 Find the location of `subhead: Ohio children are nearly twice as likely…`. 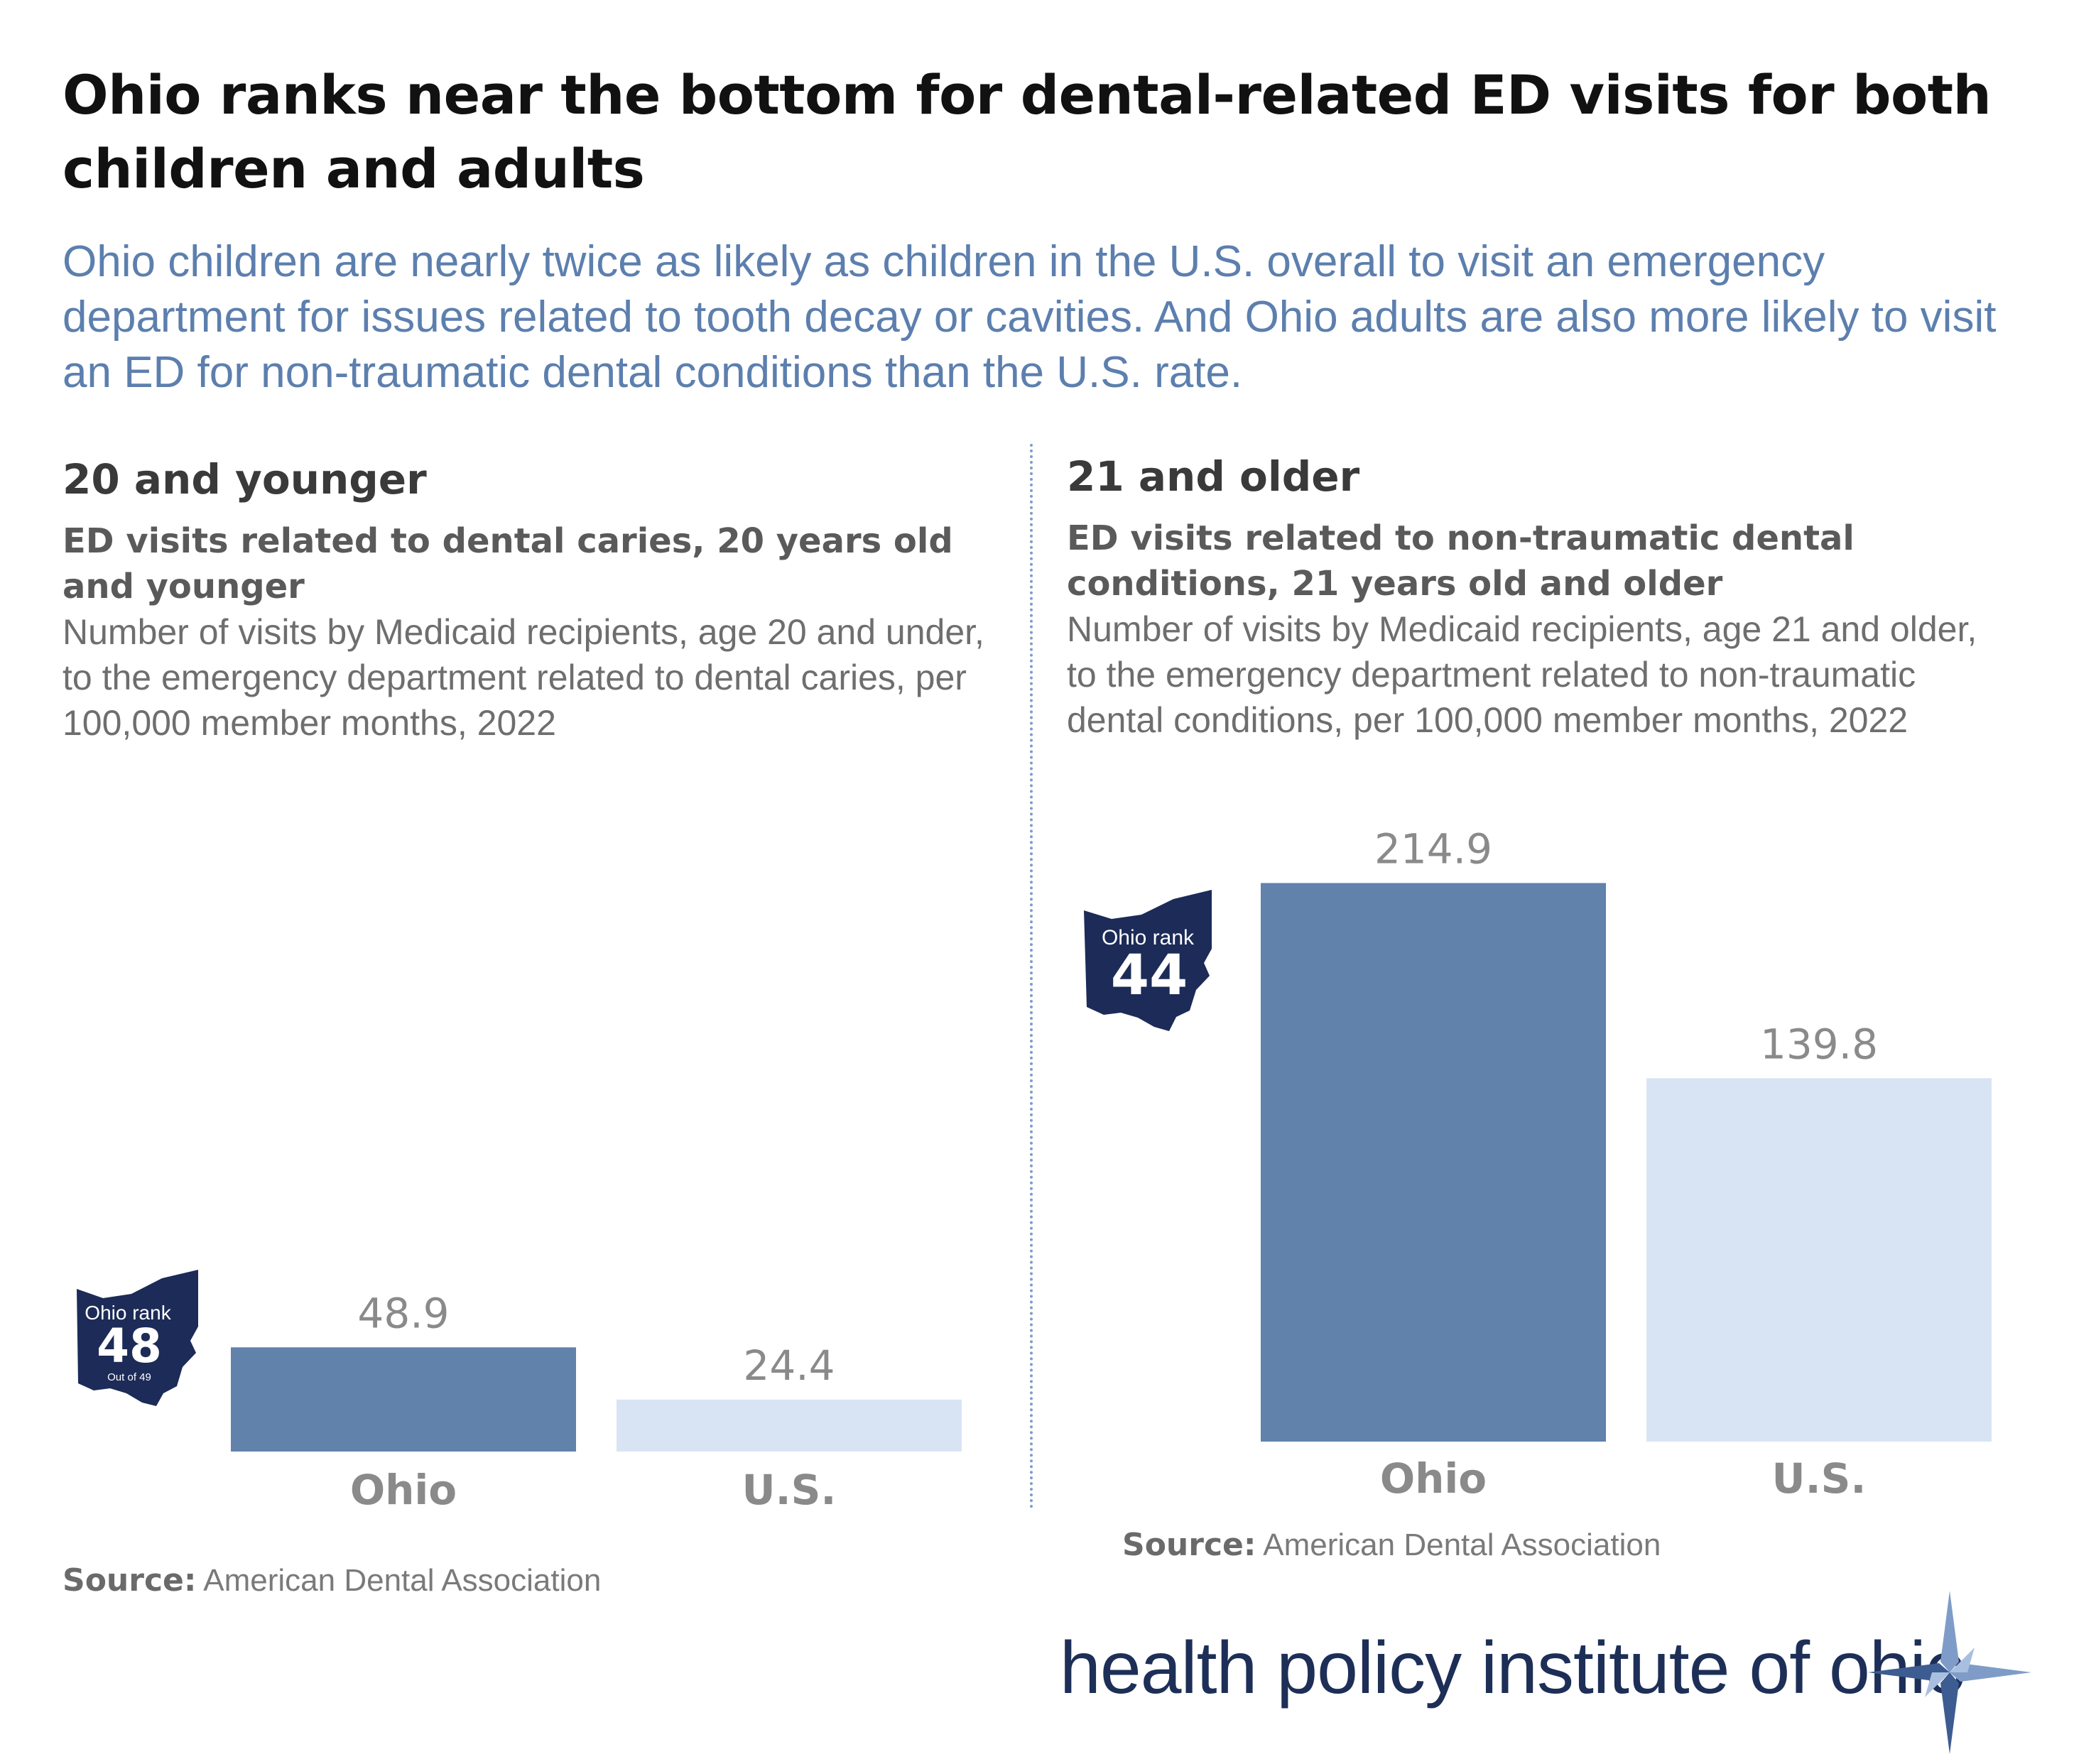

subhead: Ohio children are nearly twice as likely… is located at coordinates (1030, 317).